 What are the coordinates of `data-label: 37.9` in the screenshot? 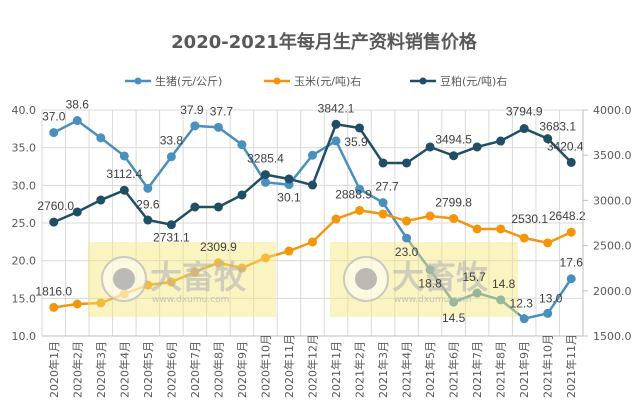 It's located at (192, 110).